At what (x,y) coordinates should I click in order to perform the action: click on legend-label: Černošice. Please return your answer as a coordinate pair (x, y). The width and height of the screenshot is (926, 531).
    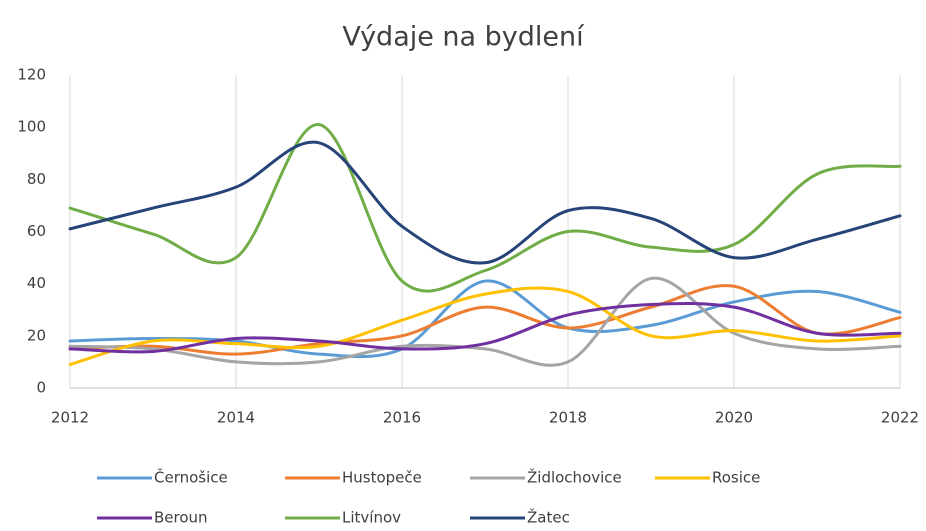
    Looking at the image, I should click on (191, 477).